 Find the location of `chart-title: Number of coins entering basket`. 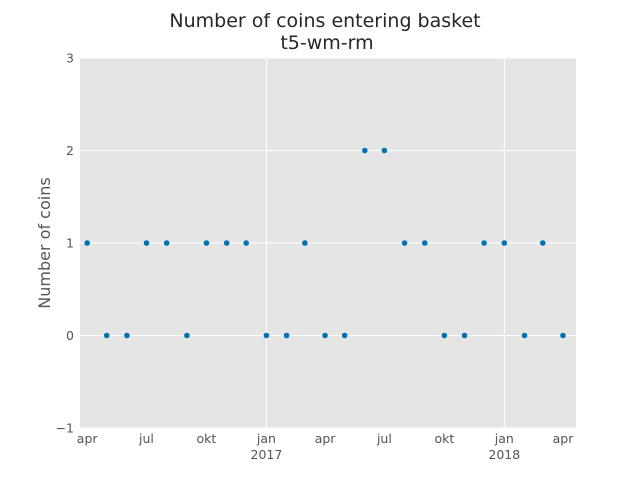

chart-title: Number of coins entering basket is located at coordinates (324, 21).